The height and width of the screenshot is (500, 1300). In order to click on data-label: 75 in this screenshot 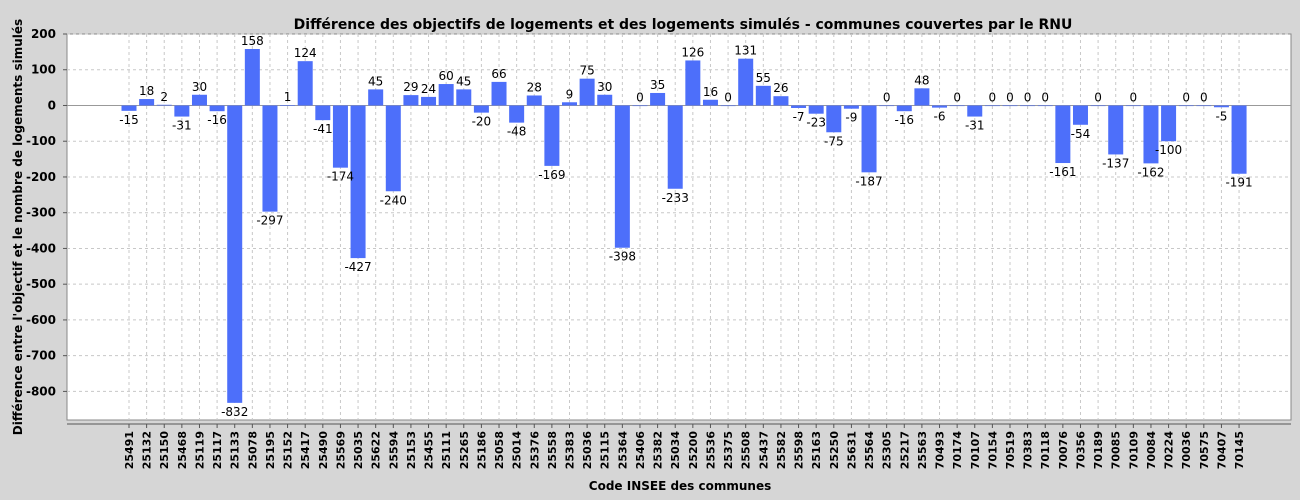, I will do `click(586, 71)`.